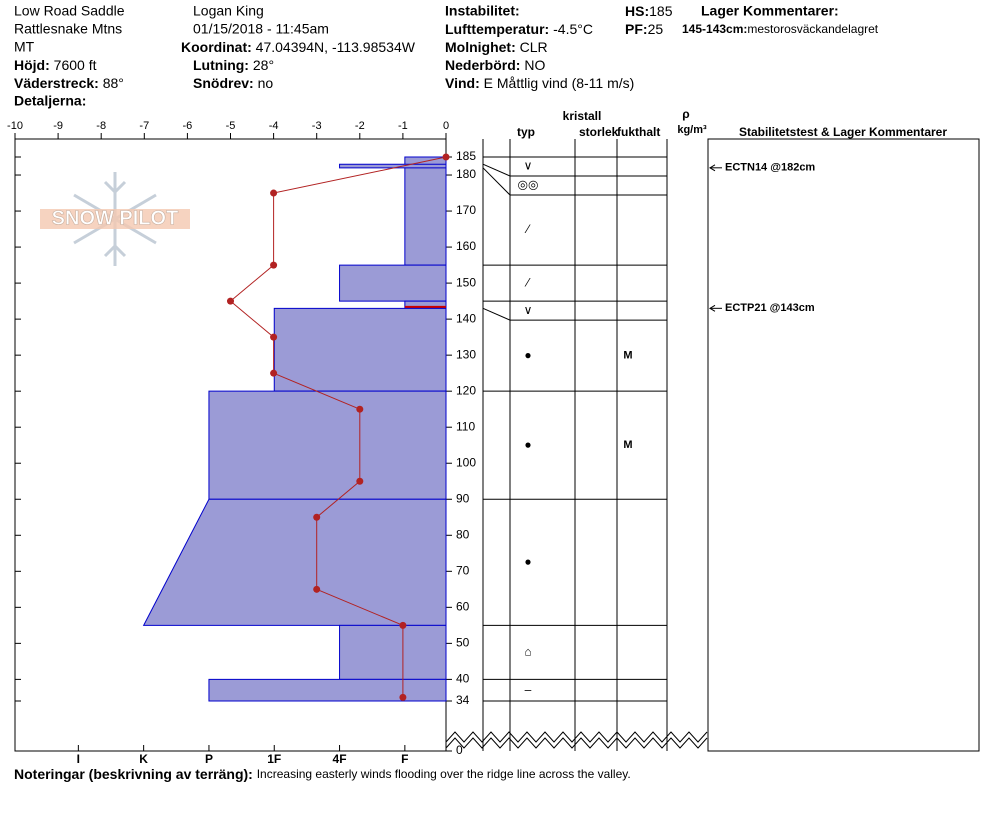 The height and width of the screenshot is (840, 994). Describe the element at coordinates (496, 181) in the screenshot. I see `boundary-connector` at that location.